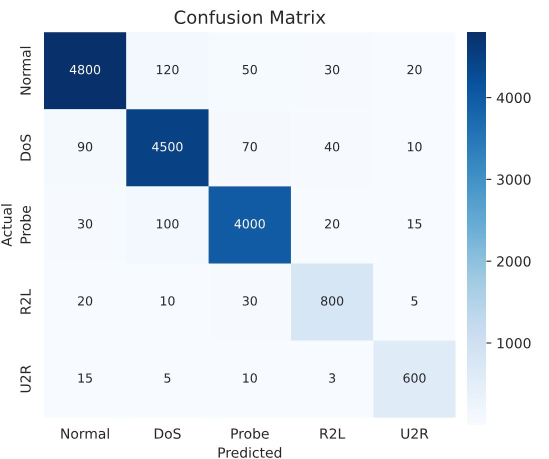 This screenshot has height=459, width=549. I want to click on data-label: 90, so click(85, 147).